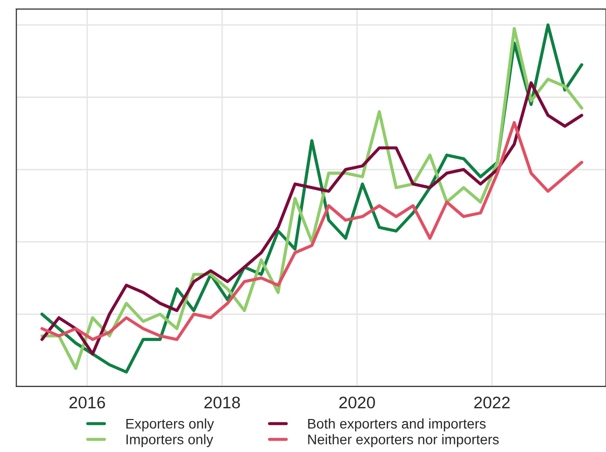 The image size is (606, 452). What do you see at coordinates (403, 441) in the screenshot?
I see `legend-label: Neither exporters nor importers` at bounding box center [403, 441].